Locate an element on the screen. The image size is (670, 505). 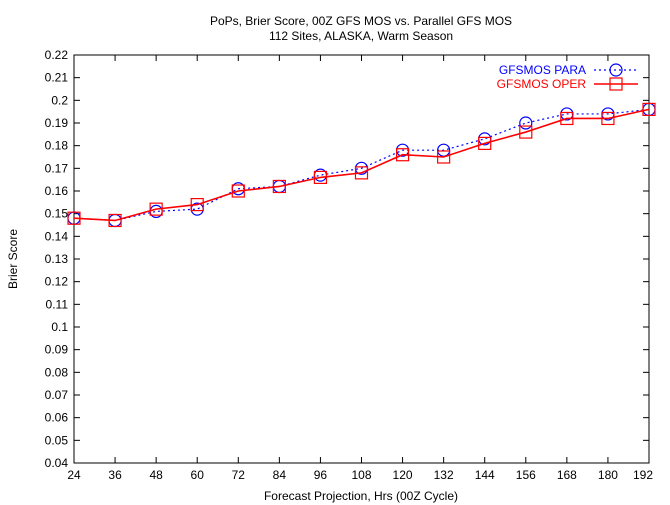
x-tick-label: 84 is located at coordinates (280, 475).